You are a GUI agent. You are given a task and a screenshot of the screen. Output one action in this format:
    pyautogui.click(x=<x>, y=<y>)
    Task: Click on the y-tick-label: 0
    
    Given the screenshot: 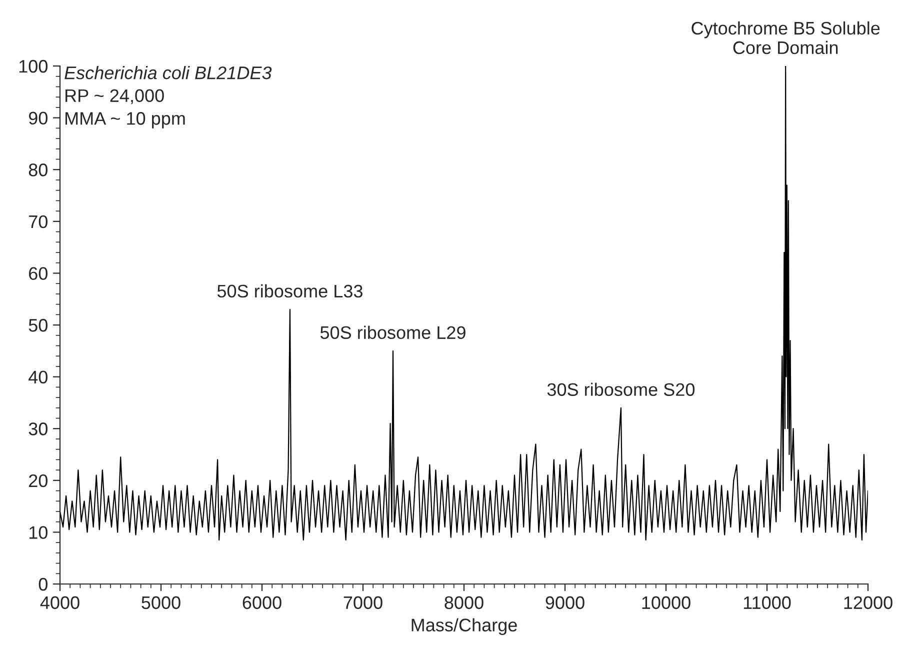 What is the action you would take?
    pyautogui.click(x=43, y=584)
    